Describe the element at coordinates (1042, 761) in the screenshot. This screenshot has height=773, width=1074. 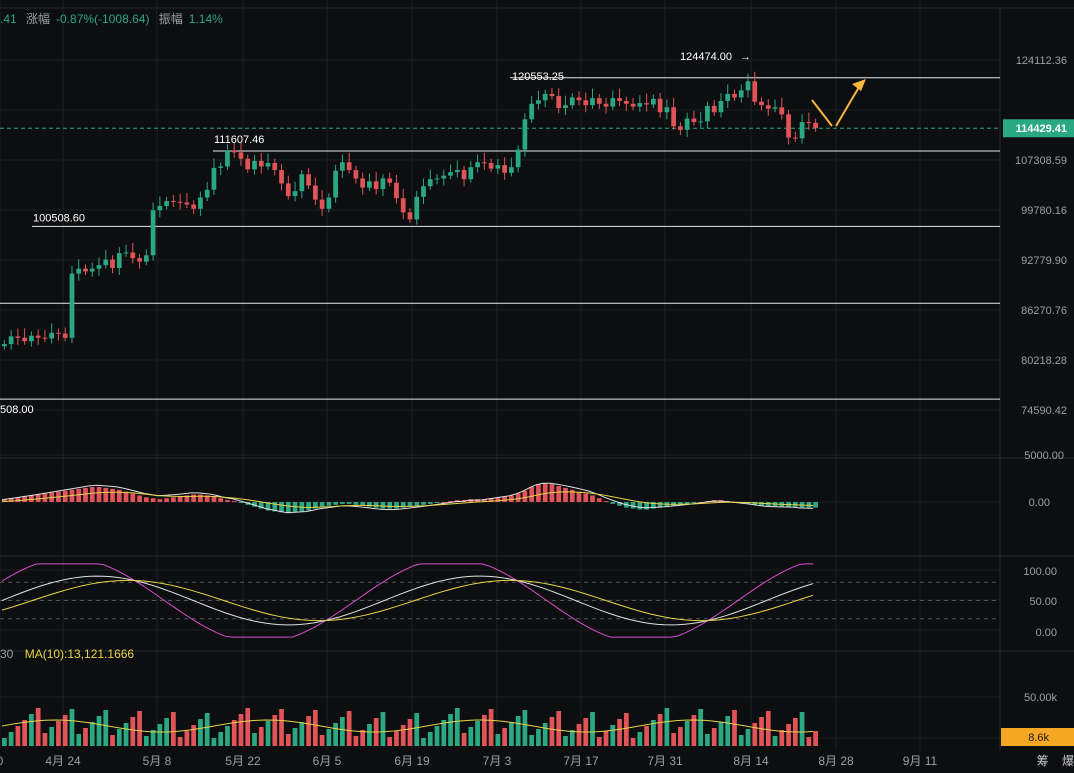
I see `chip-distribution-button: 筹` at that location.